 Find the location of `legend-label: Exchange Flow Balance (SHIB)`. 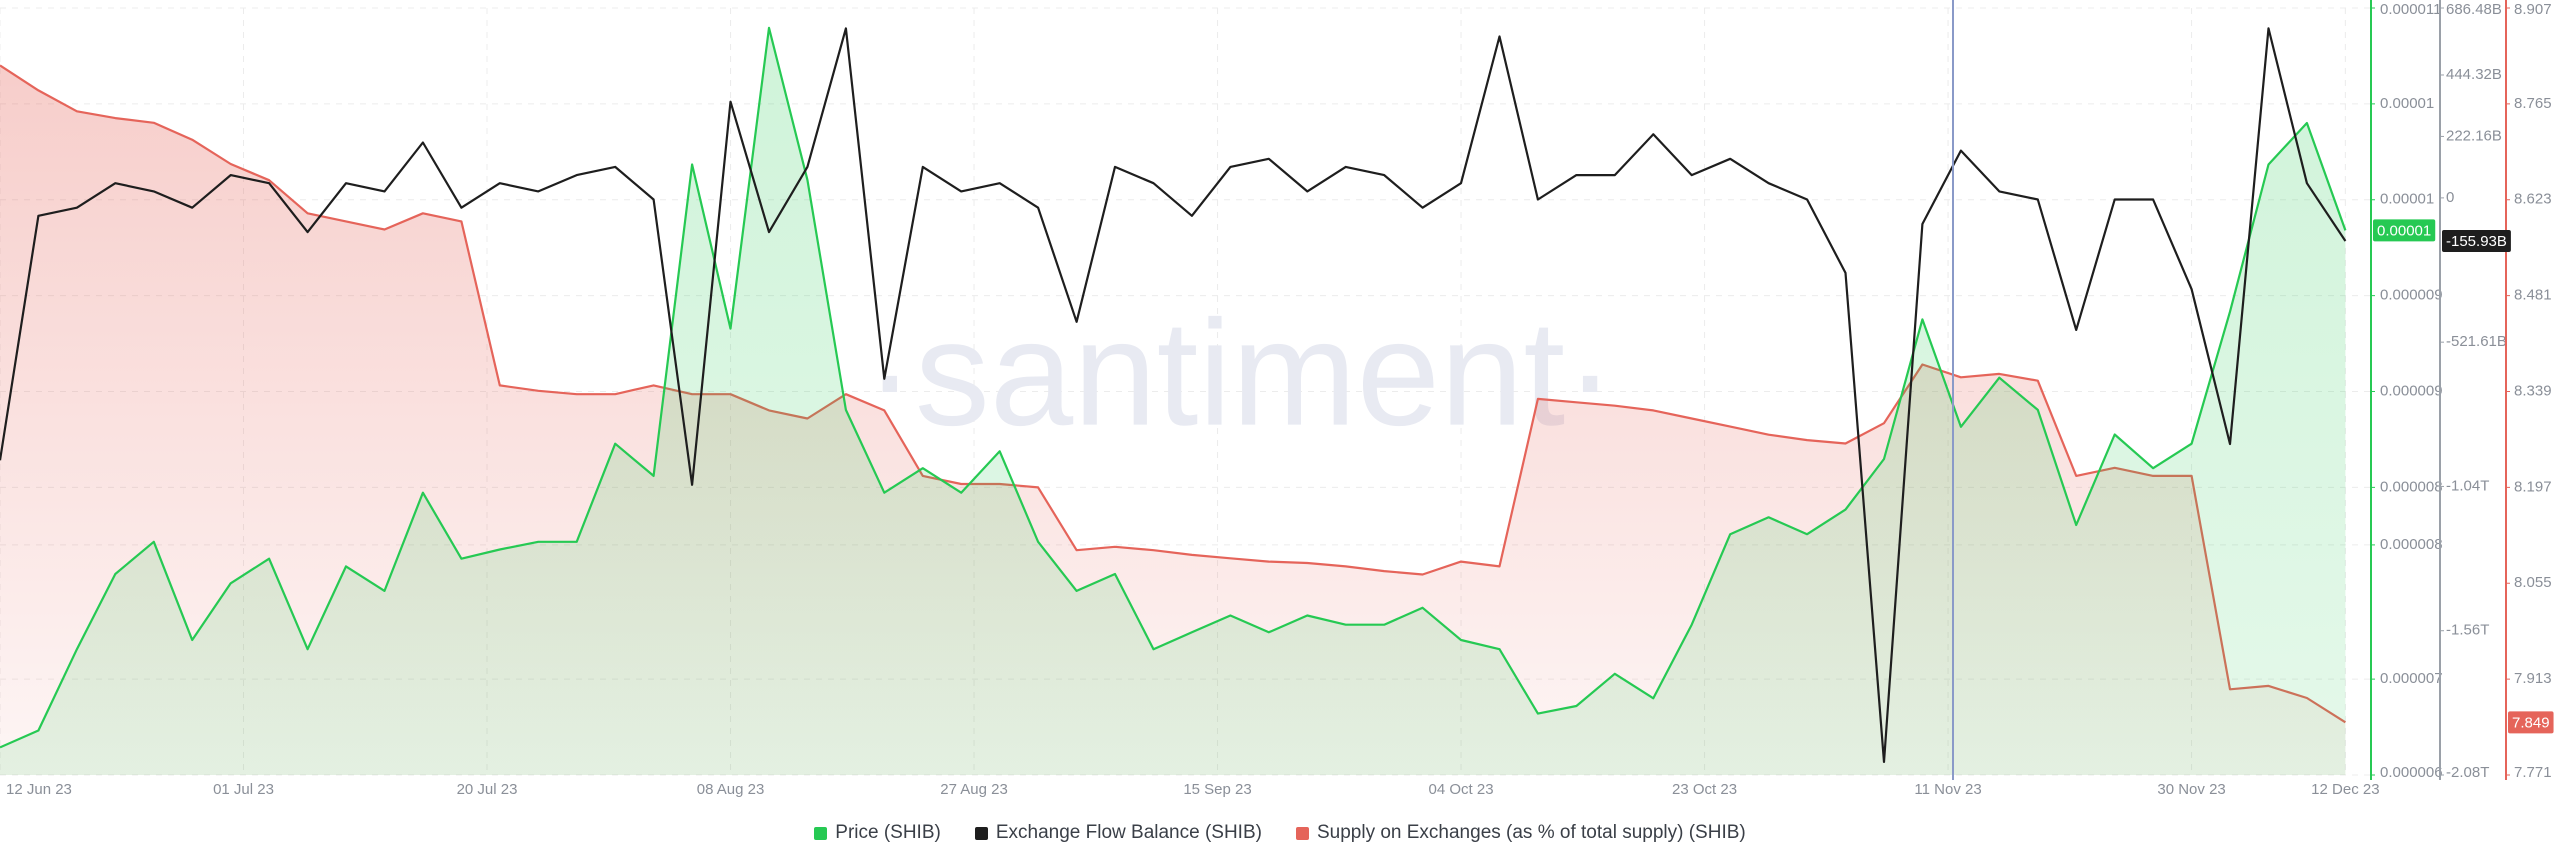

legend-label: Exchange Flow Balance (SHIB) is located at coordinates (1128, 832).